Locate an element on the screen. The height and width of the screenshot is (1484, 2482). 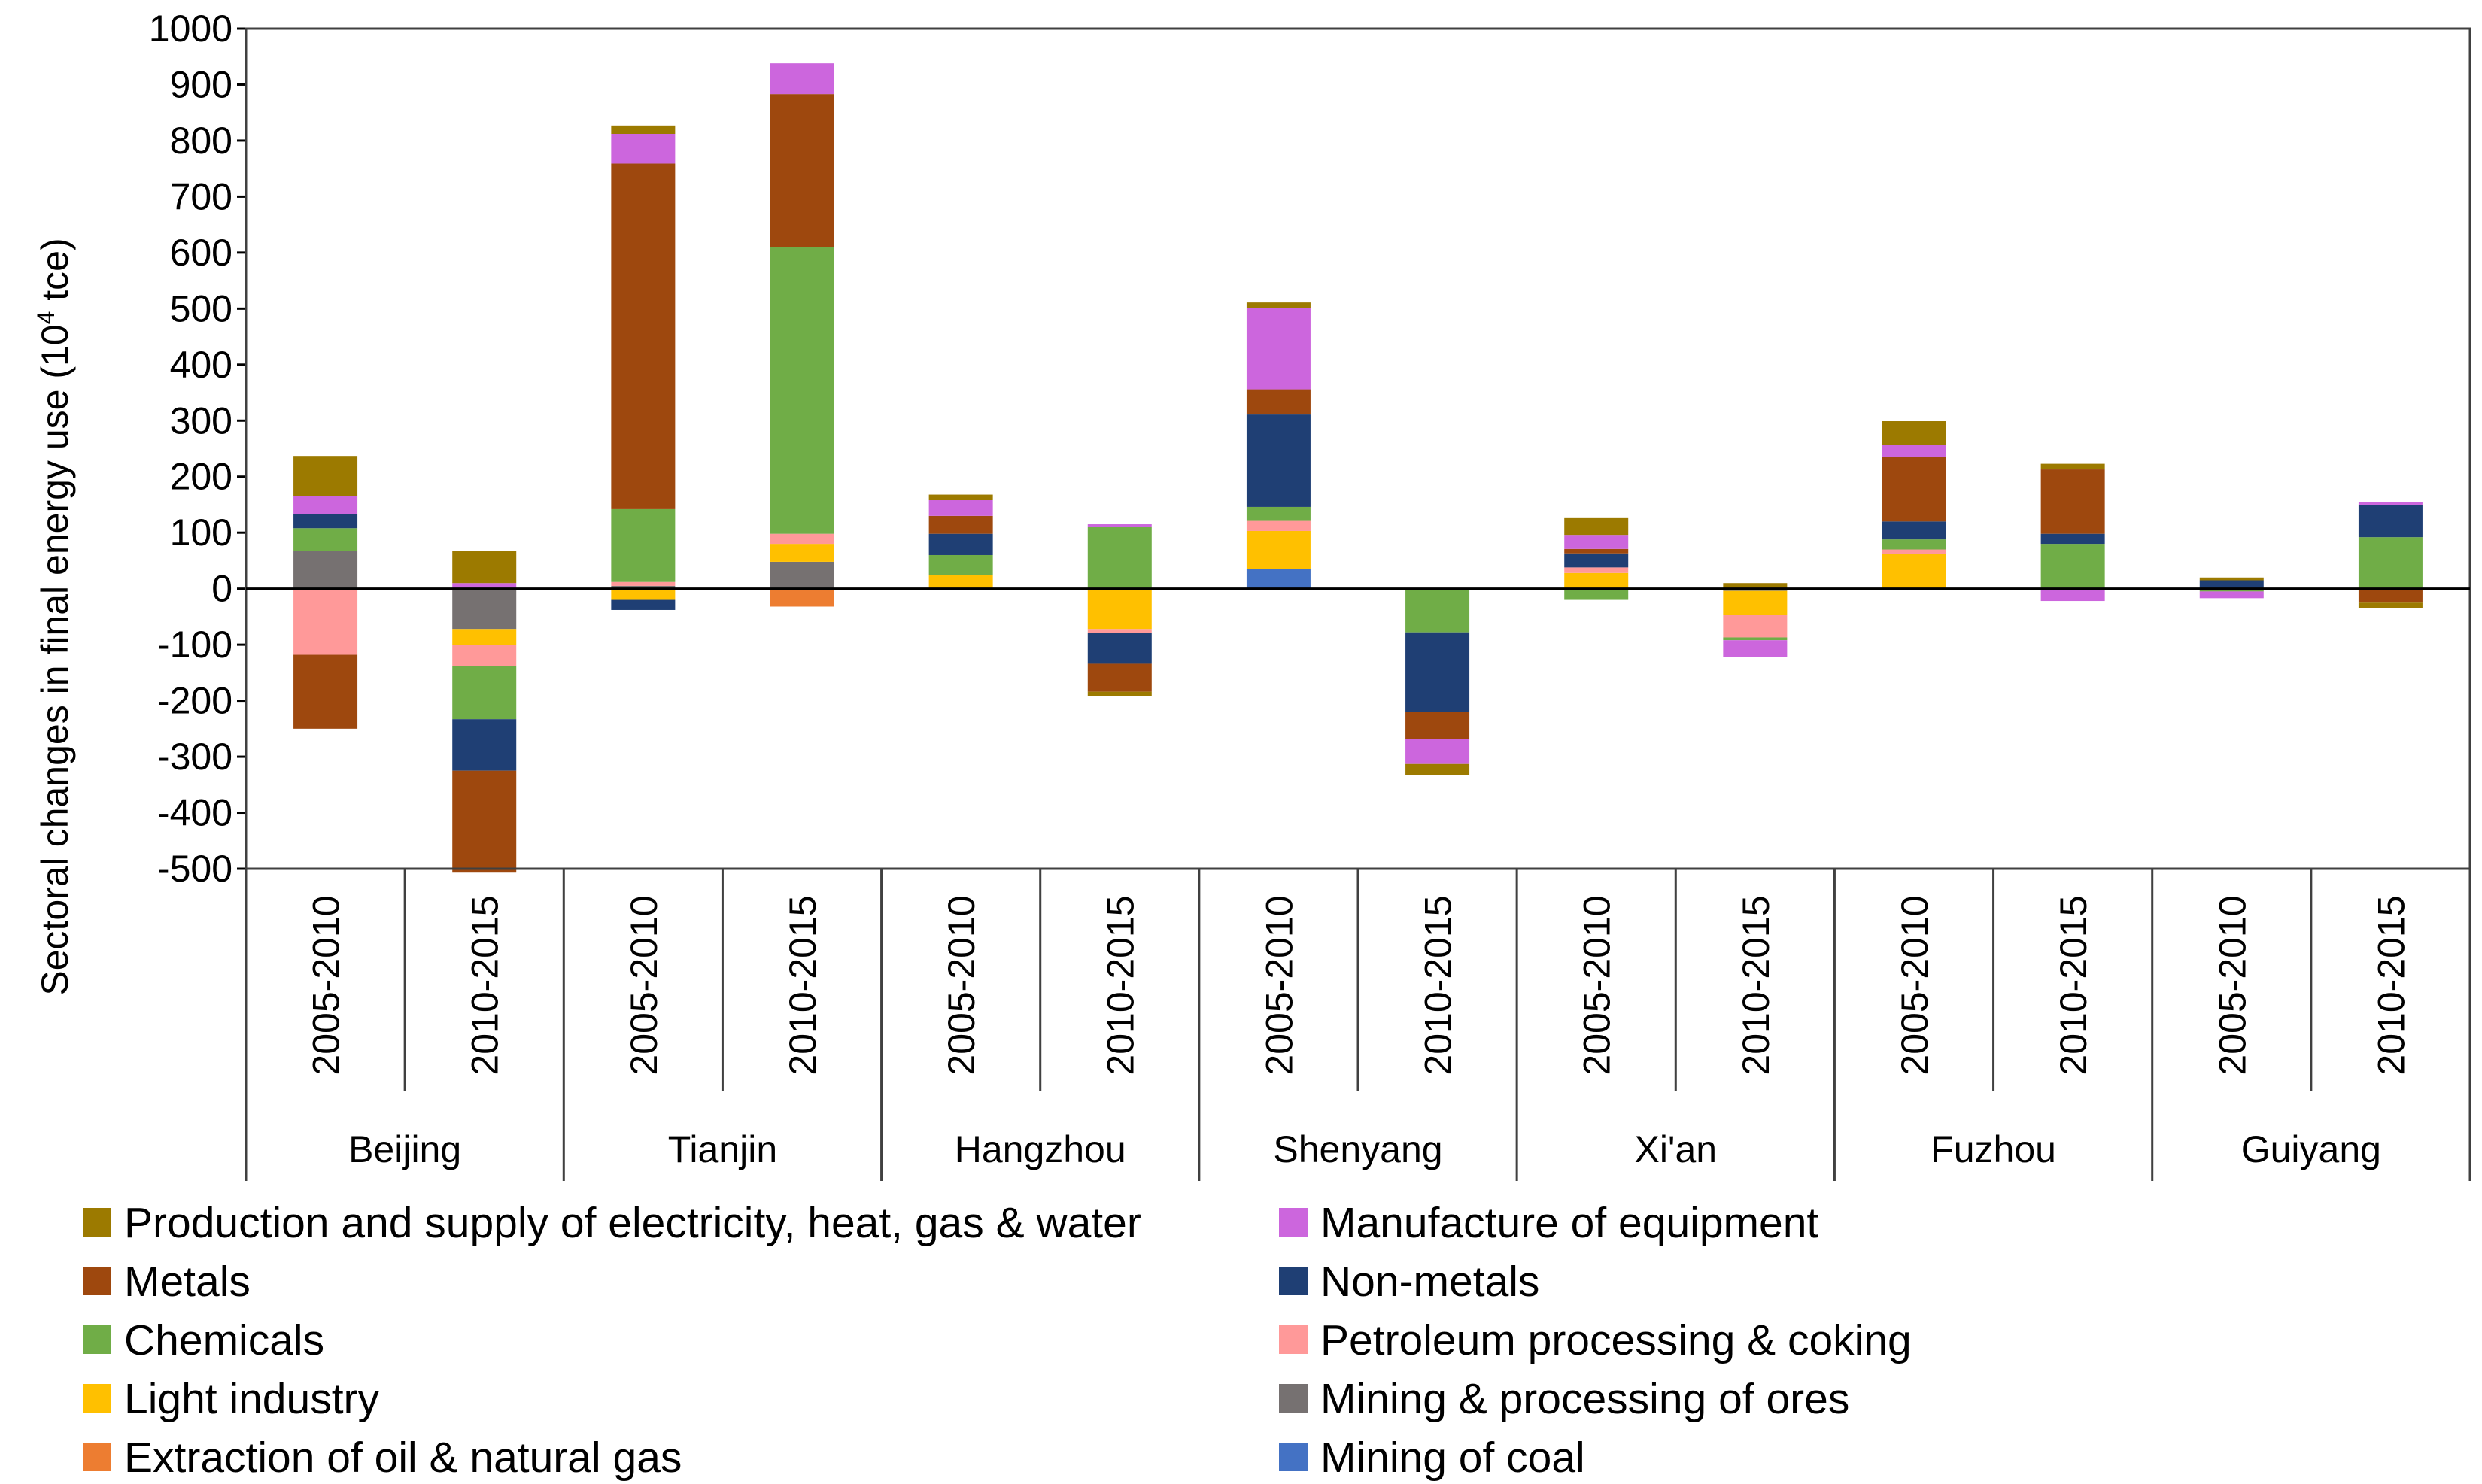
y-tick-label: 600 is located at coordinates (201, 253).